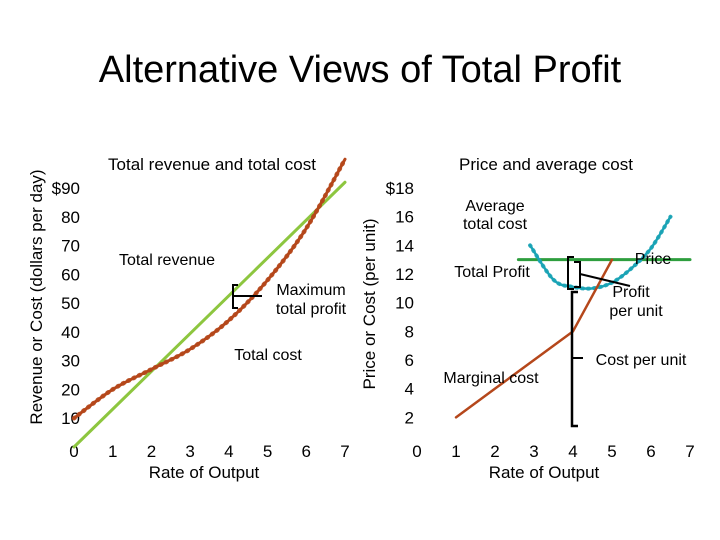 The height and width of the screenshot is (540, 720). I want to click on profit-per-unit-label-line2: per unit, so click(636, 311).